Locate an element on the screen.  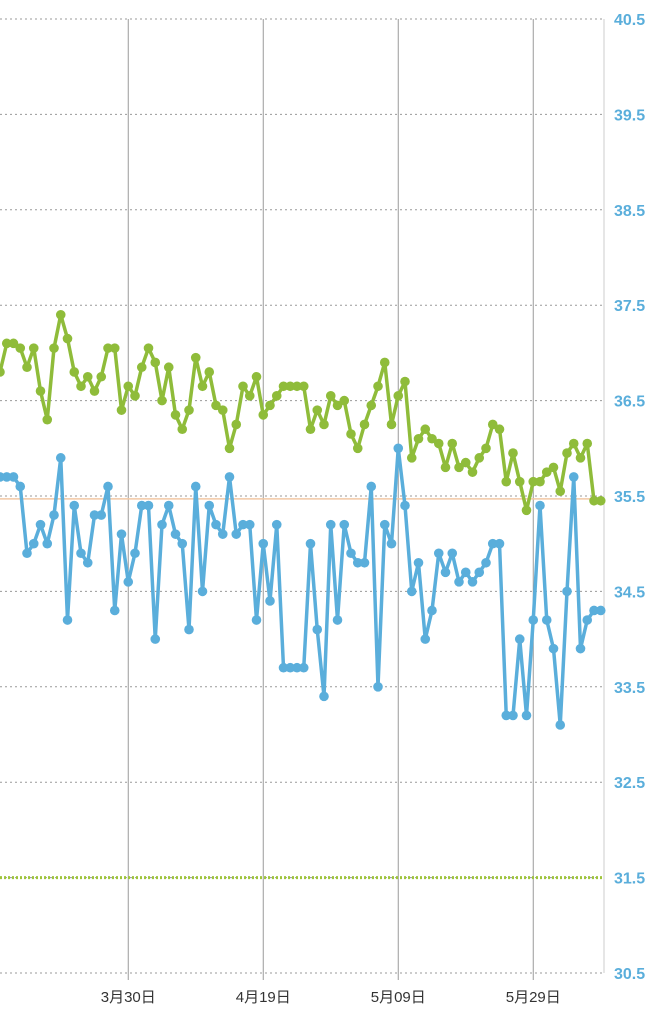
y-tick-label: 38.5 is located at coordinates (629, 211).